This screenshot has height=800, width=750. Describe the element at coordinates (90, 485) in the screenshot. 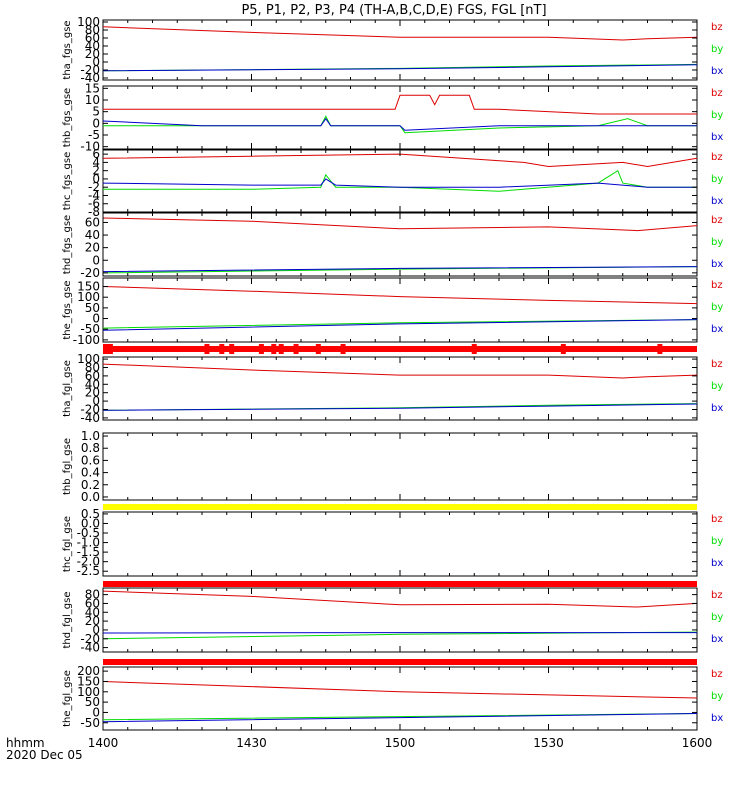

I see `y-tick-label: 0.2` at that location.